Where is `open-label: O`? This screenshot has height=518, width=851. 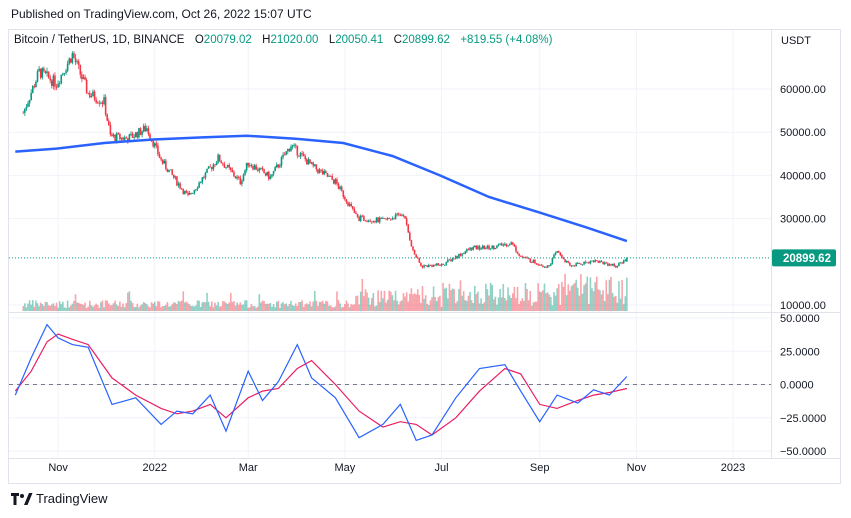
open-label: O is located at coordinates (199, 40).